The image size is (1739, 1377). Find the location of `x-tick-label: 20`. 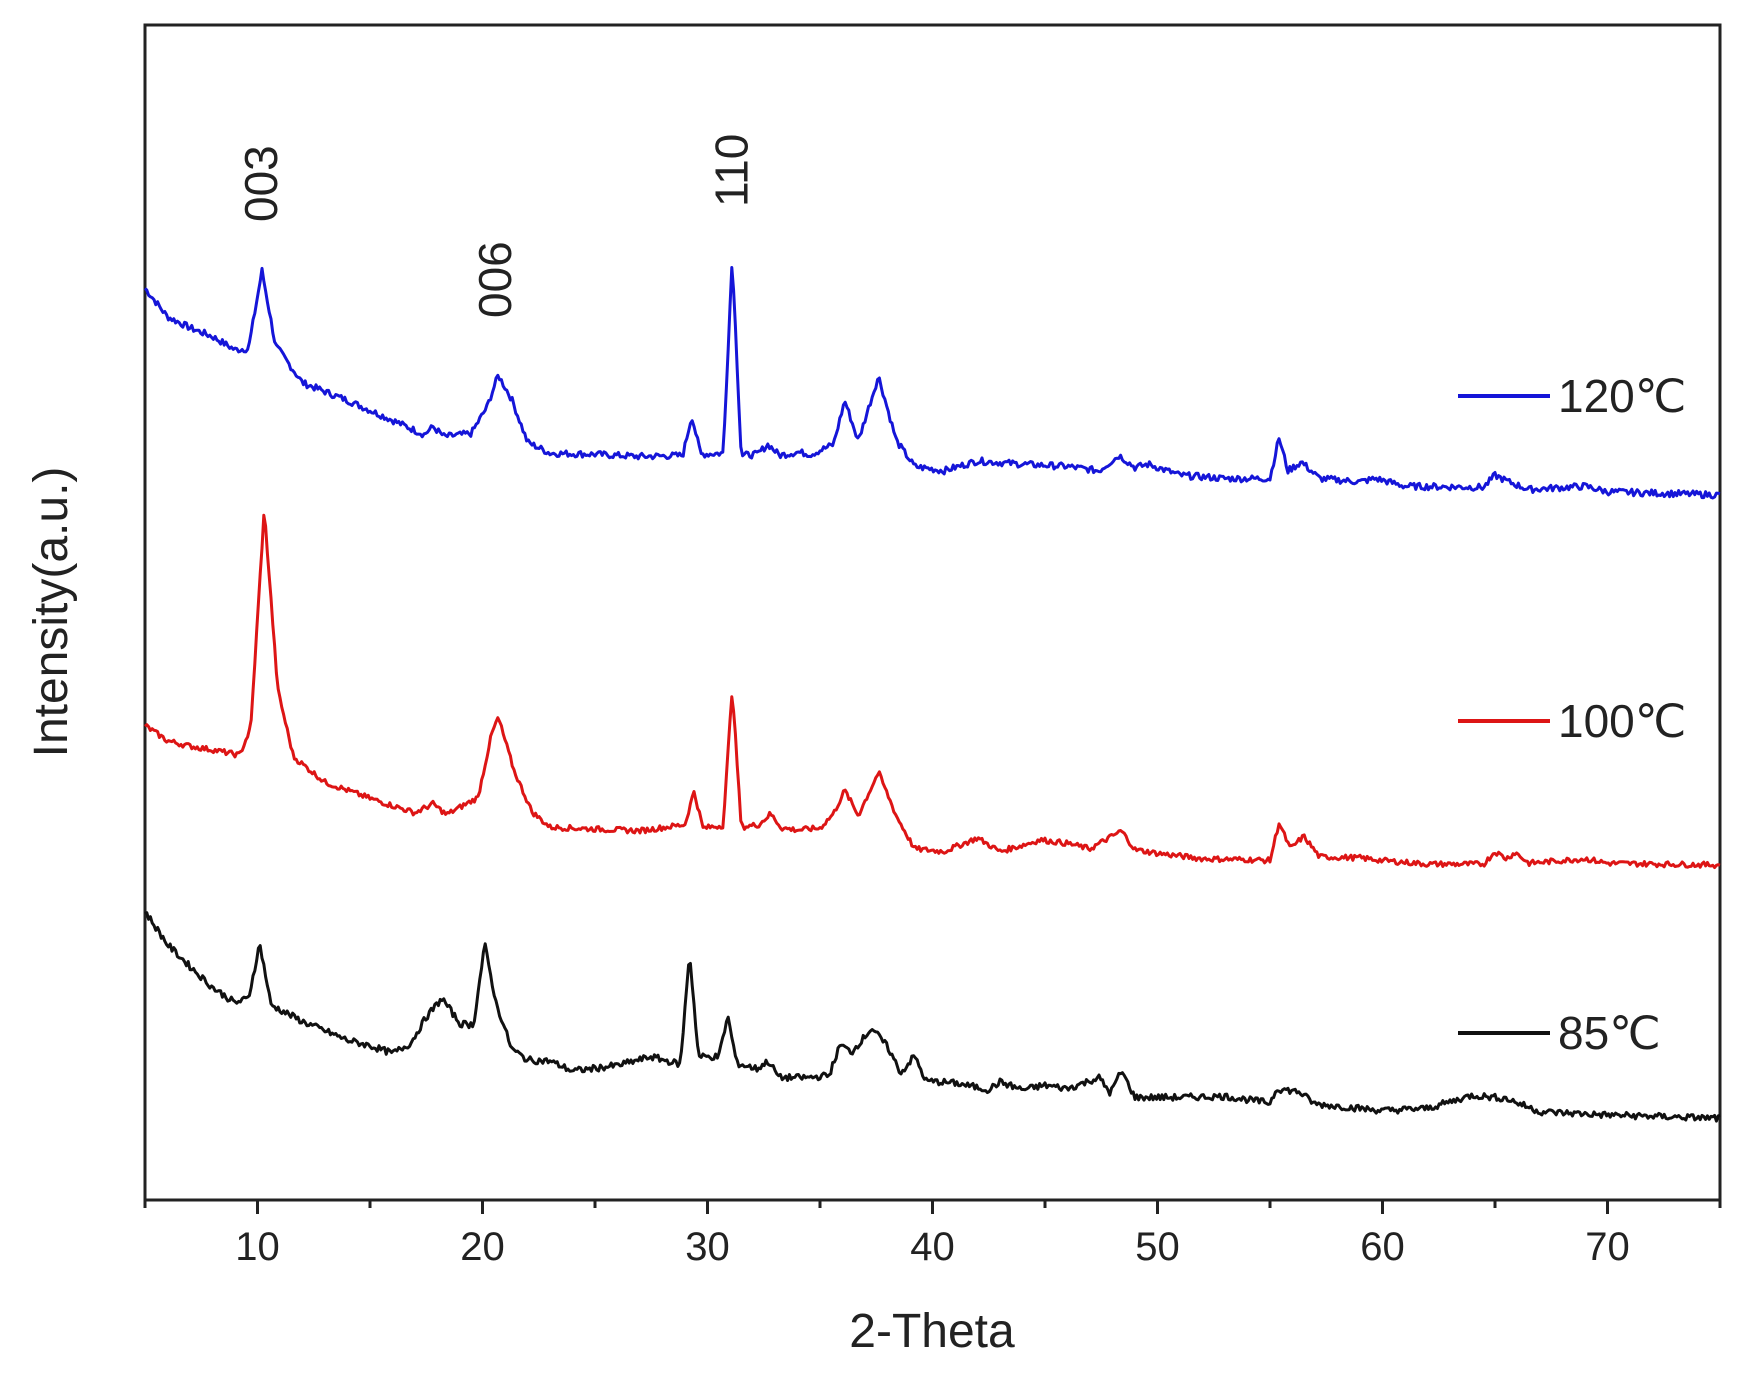

x-tick-label: 20 is located at coordinates (482, 1247).